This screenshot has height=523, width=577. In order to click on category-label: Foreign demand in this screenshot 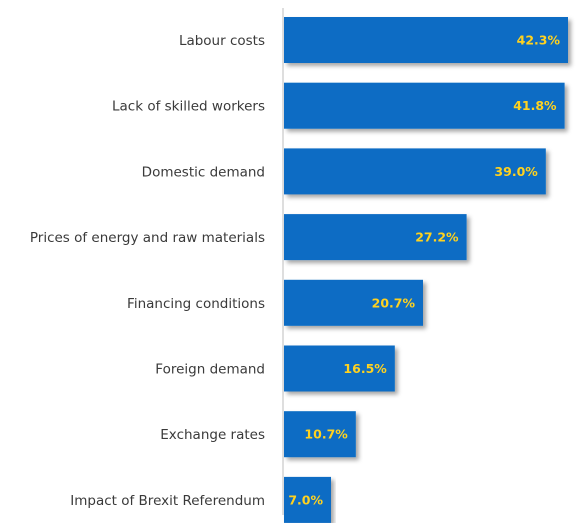, I will do `click(210, 370)`.